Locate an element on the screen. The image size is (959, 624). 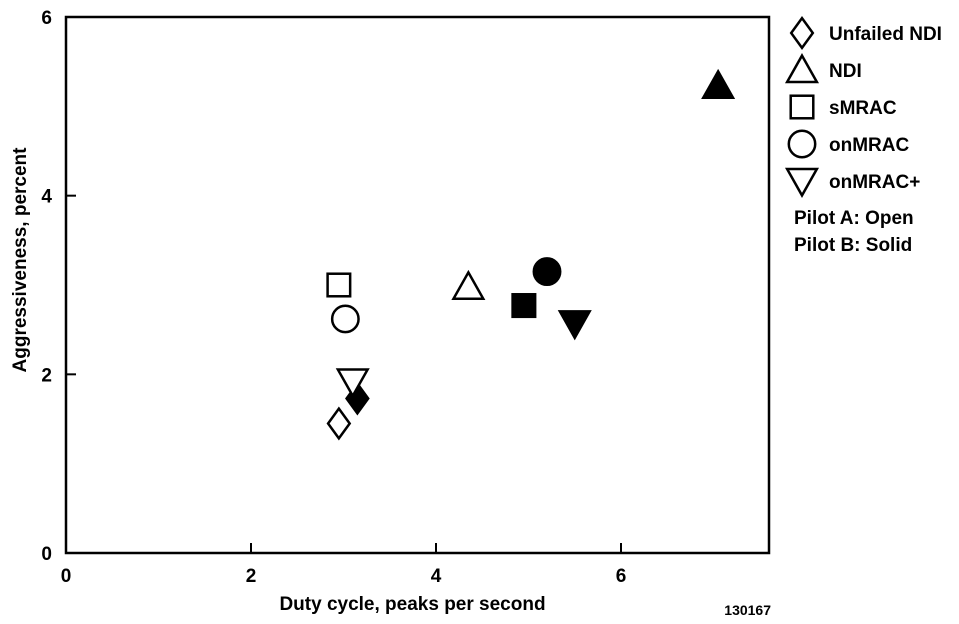
y-axis-label: Aggressiveness, percent is located at coordinates (20, 260).